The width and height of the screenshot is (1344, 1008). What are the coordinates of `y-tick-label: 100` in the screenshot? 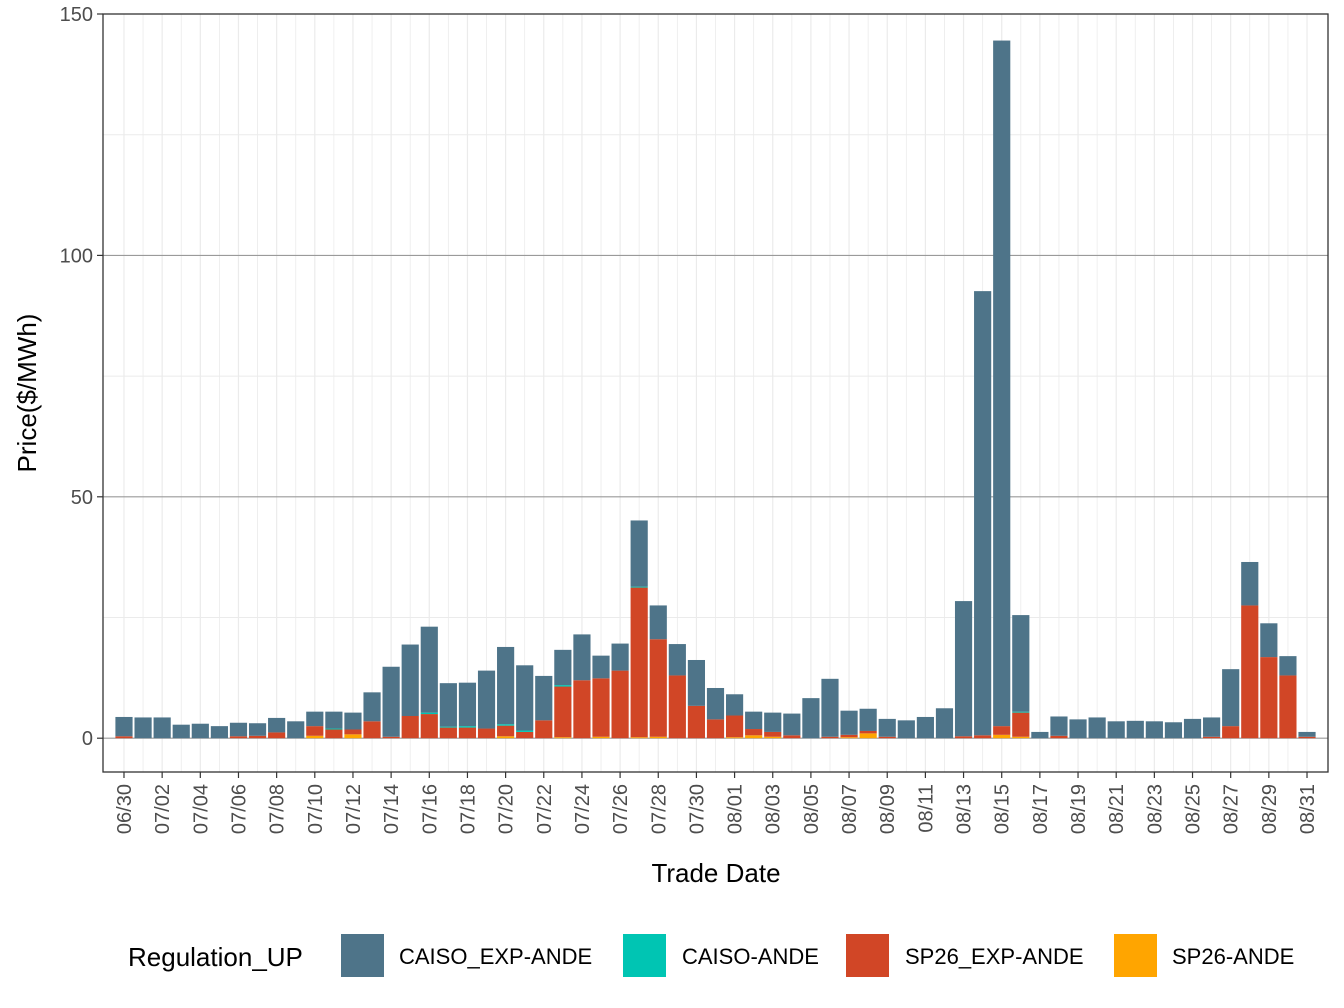 It's located at (76, 256).